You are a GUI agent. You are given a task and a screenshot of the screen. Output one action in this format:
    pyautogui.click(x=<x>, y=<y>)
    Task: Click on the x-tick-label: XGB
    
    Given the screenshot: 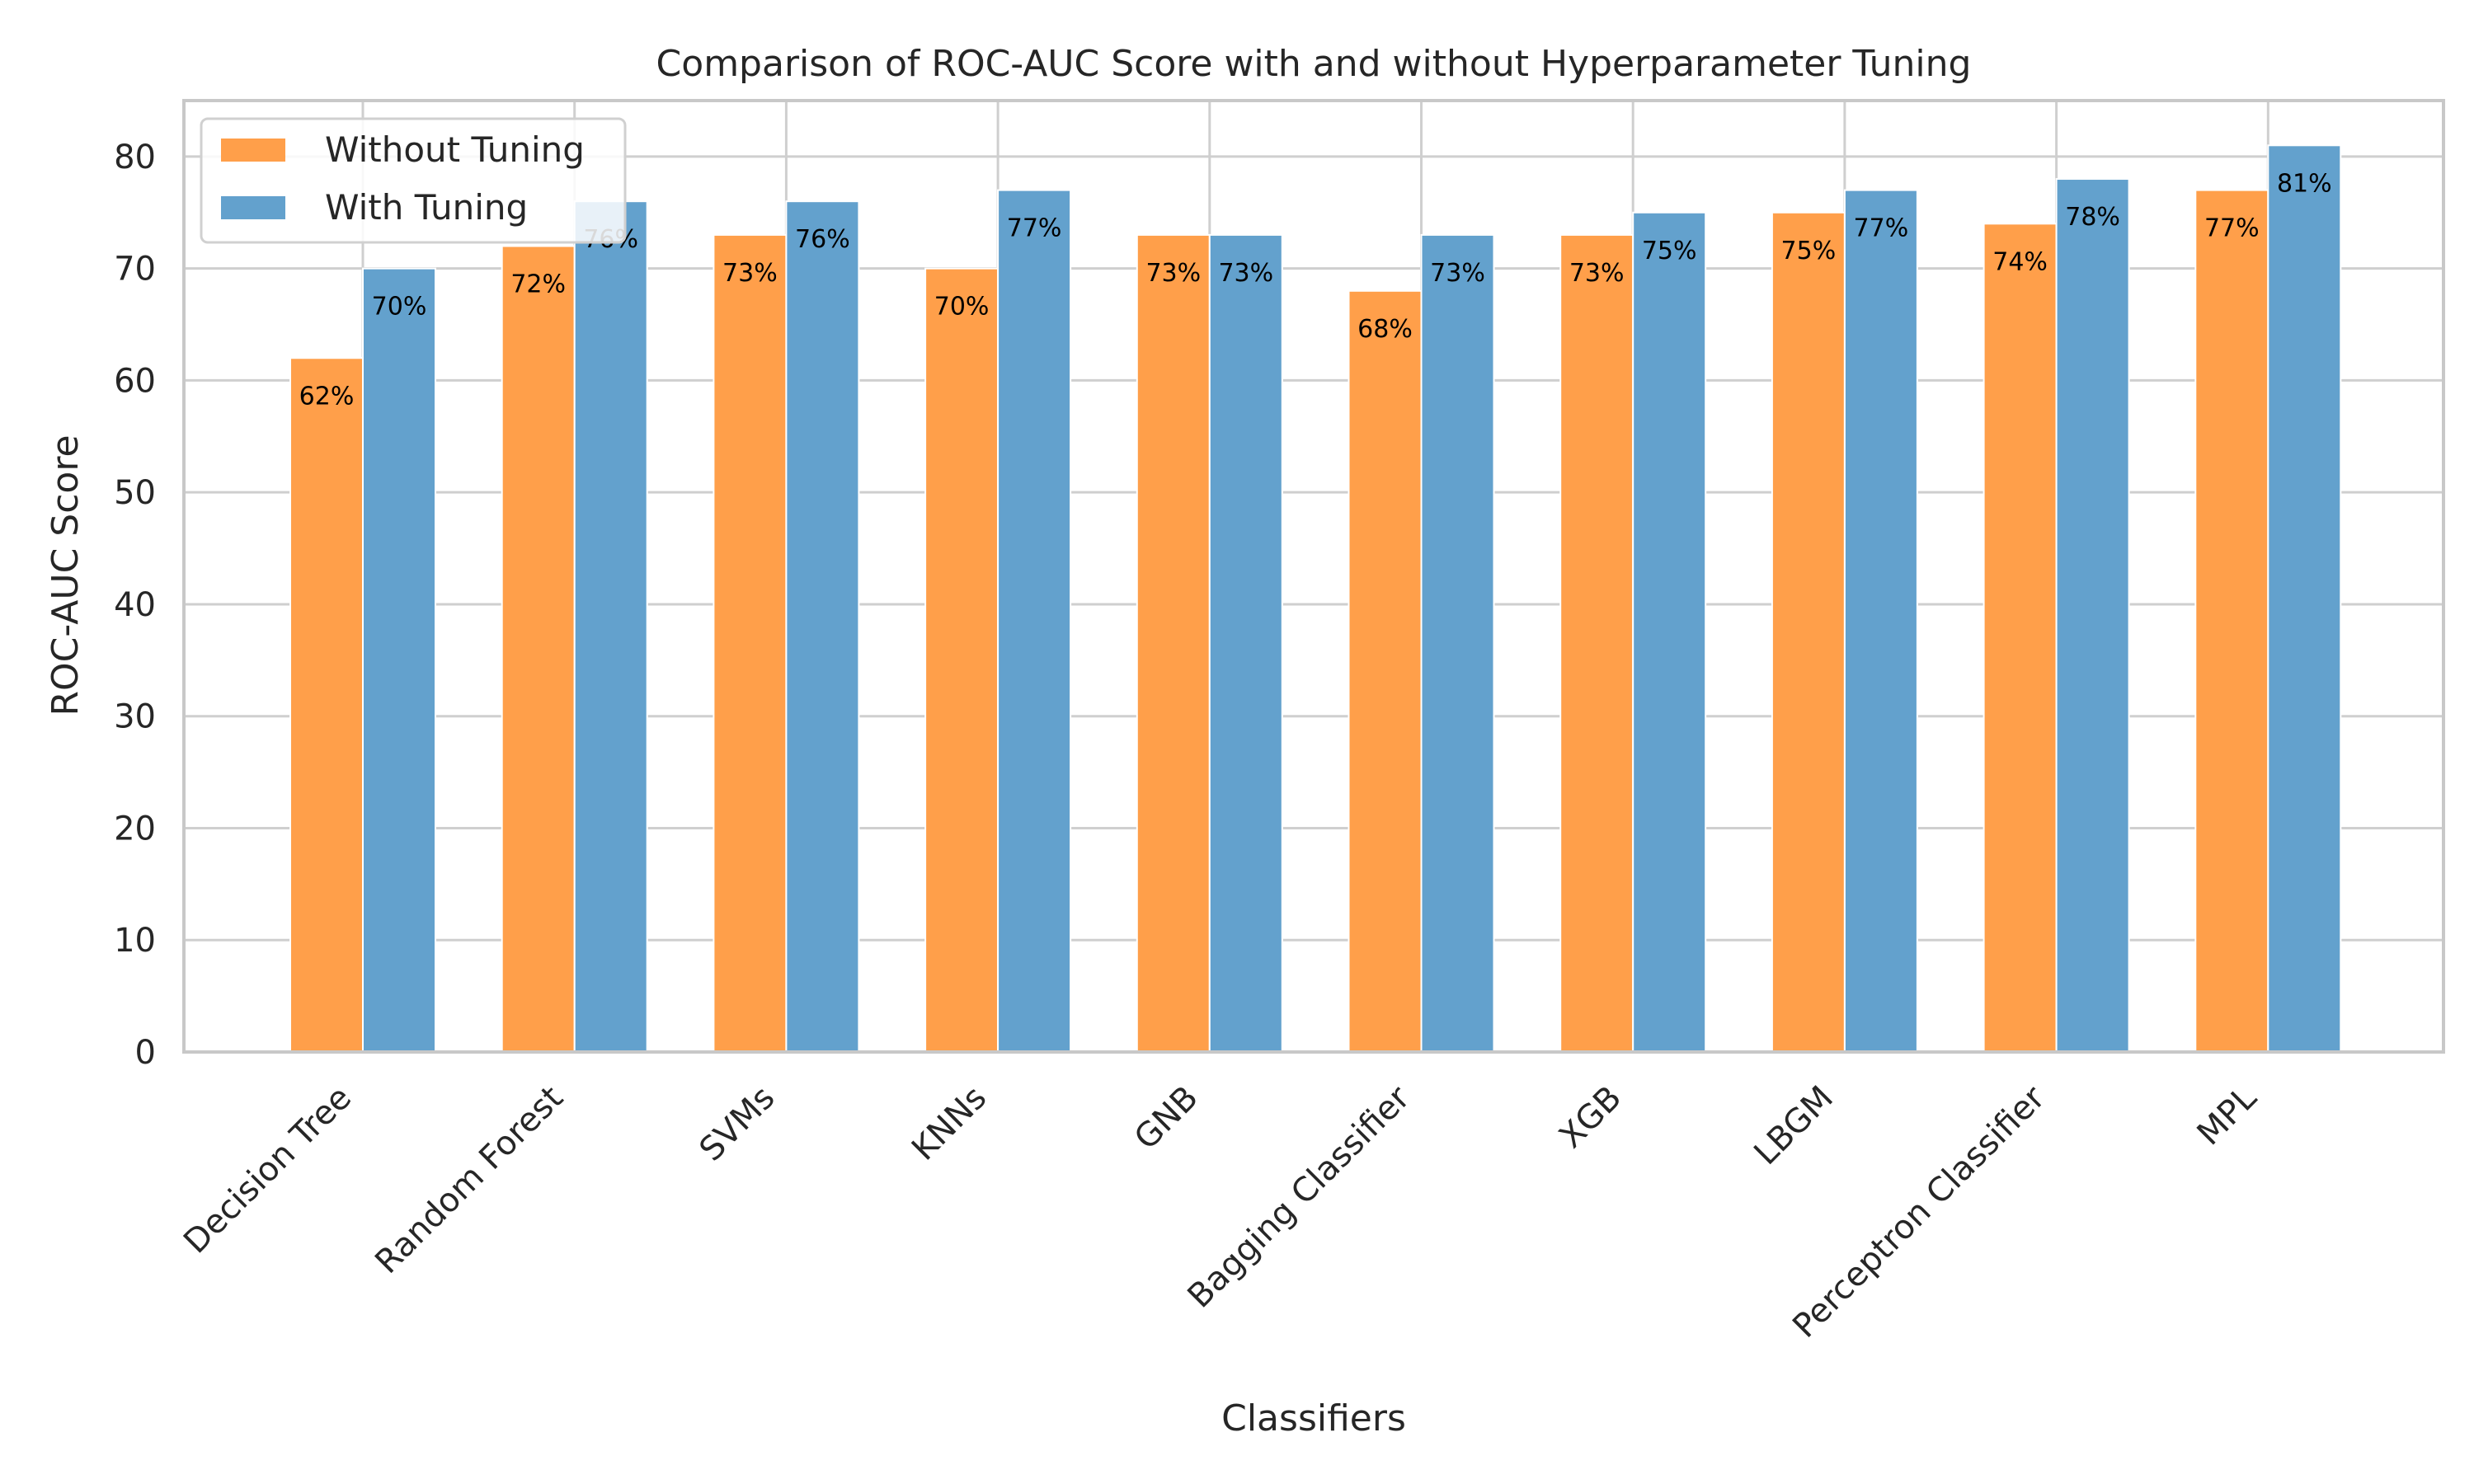 What is the action you would take?
    pyautogui.click(x=1590, y=1117)
    